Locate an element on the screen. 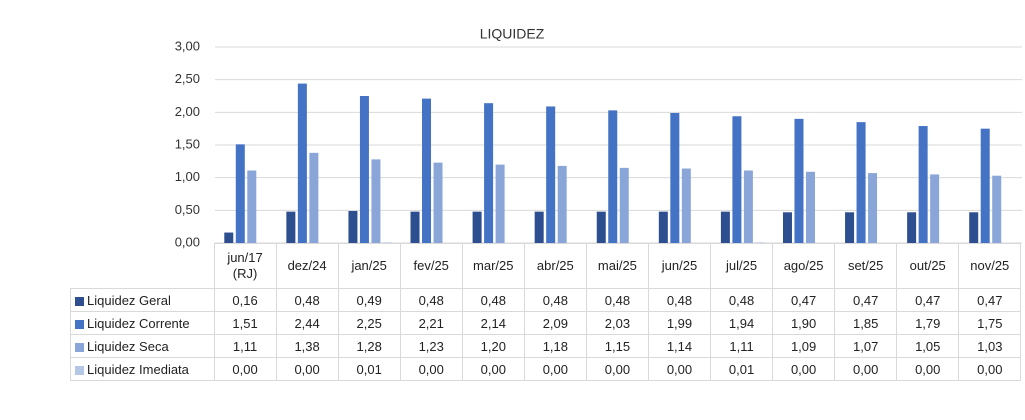 This screenshot has height=420, width=1025. category-label: fev/25 is located at coordinates (431, 266).